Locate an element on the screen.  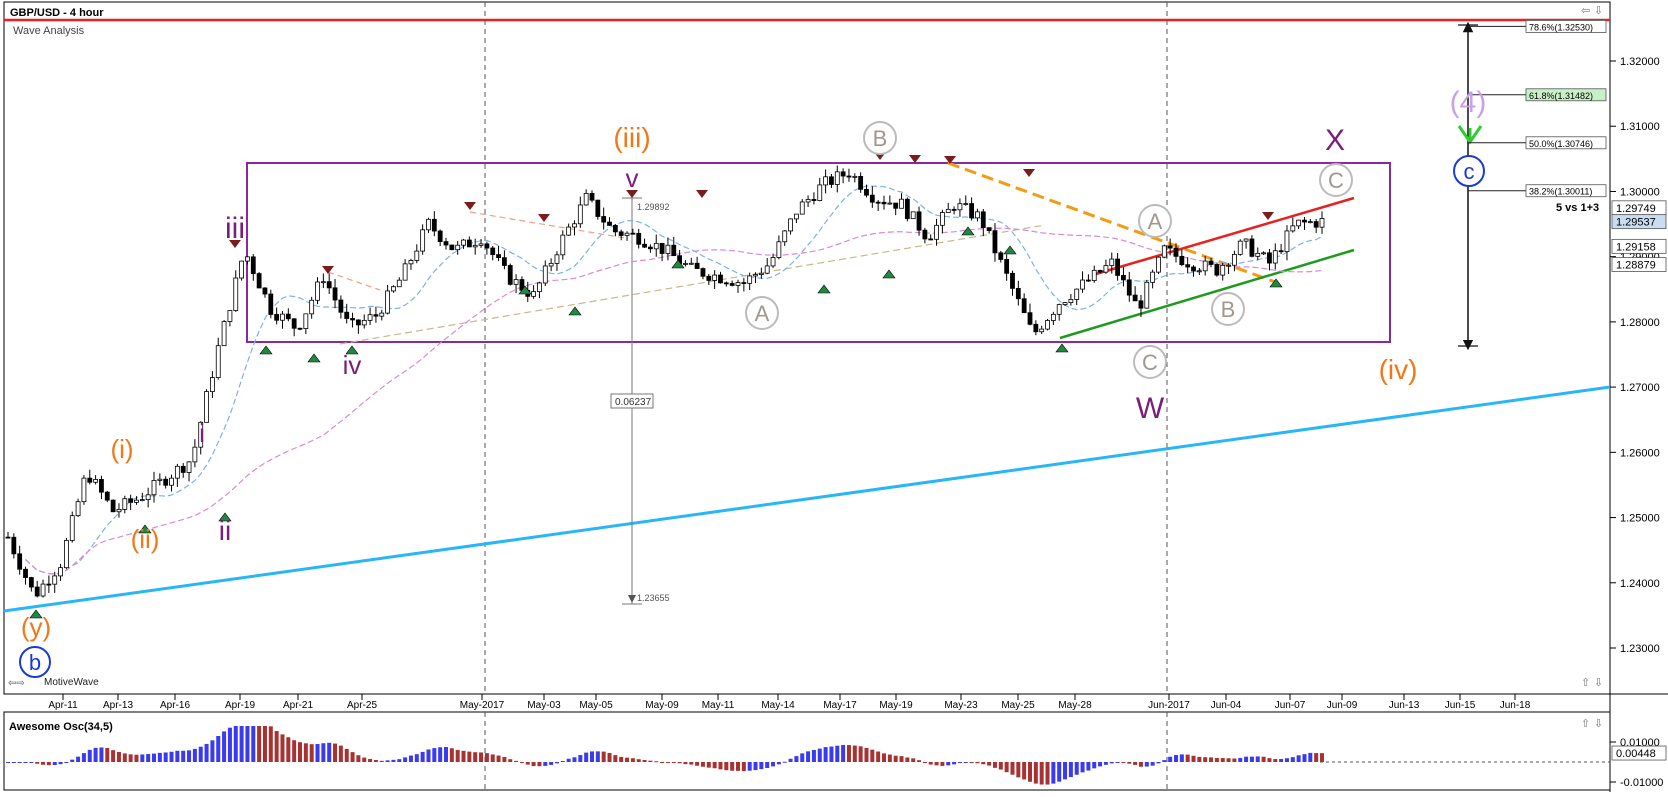
motivewave-logo: ⇦⇨ MotiveWave is located at coordinates (53, 683).